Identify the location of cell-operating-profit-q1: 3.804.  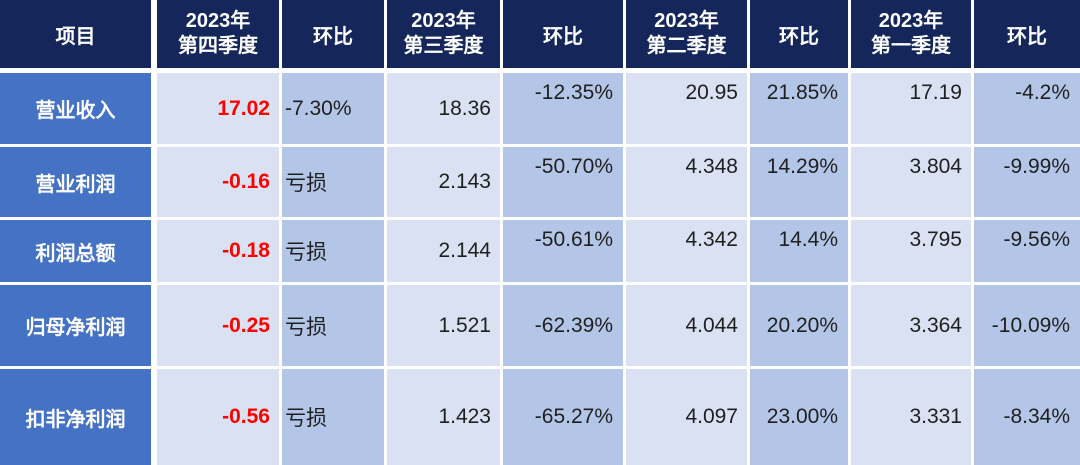
(911, 182).